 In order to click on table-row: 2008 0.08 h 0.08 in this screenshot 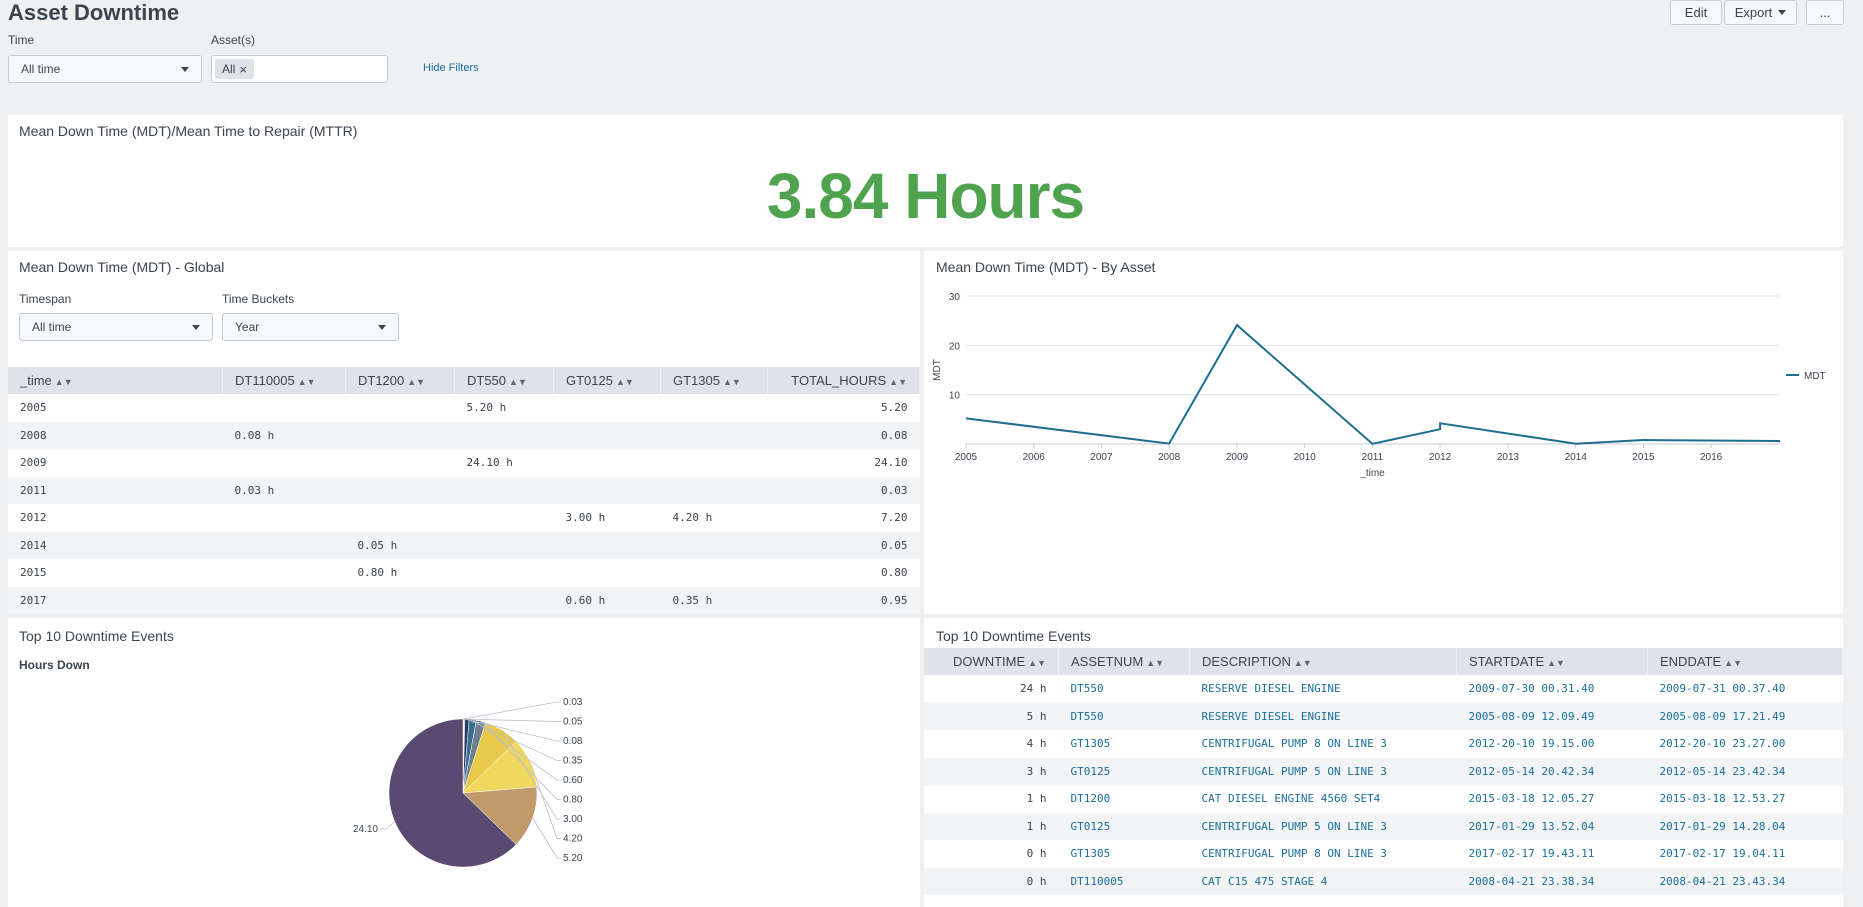, I will do `click(464, 435)`.